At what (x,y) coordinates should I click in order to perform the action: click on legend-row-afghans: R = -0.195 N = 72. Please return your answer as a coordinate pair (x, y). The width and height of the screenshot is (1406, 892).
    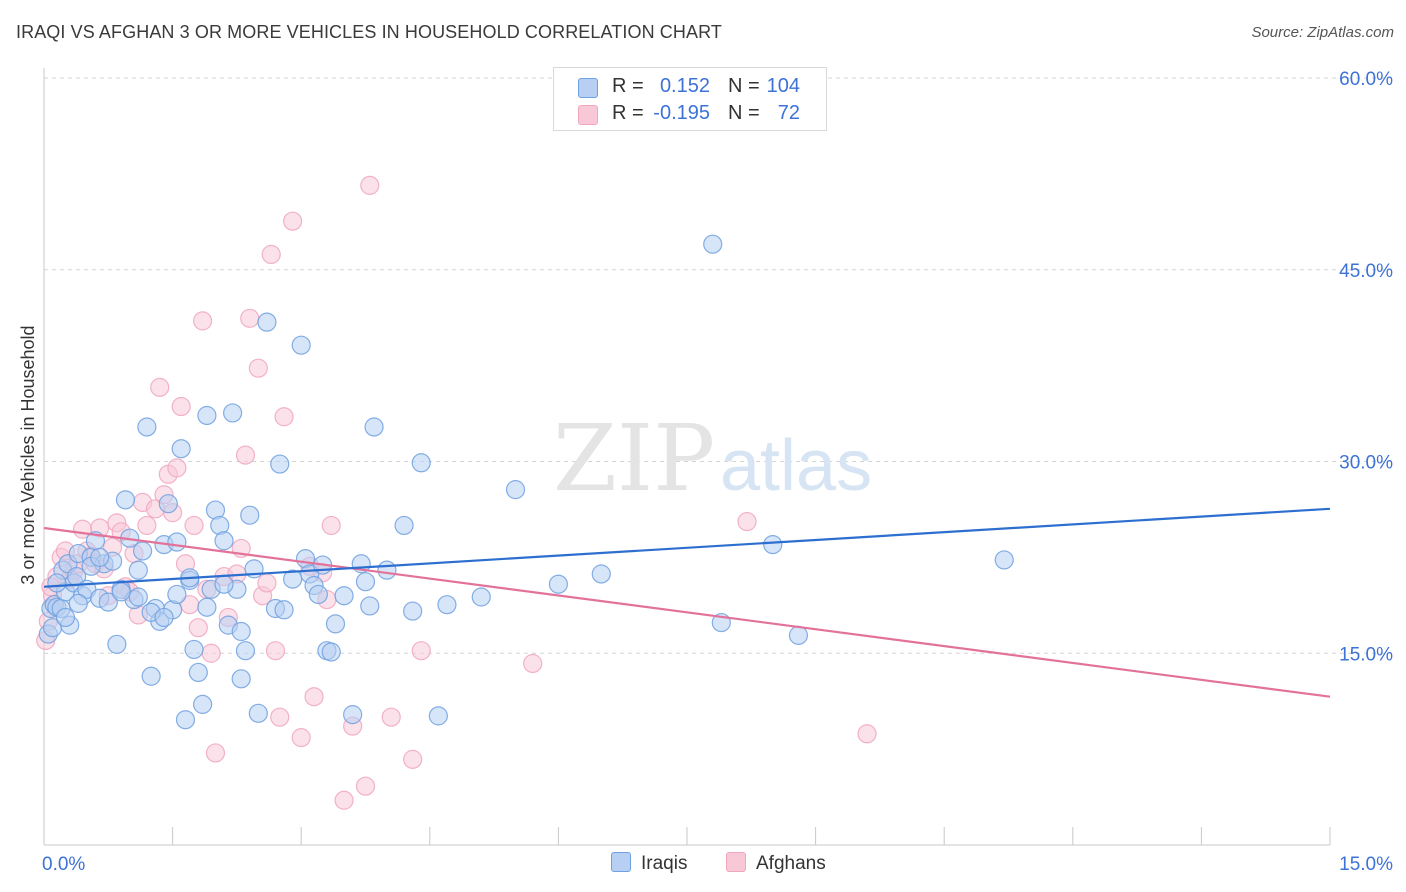
    Looking at the image, I should click on (690, 114).